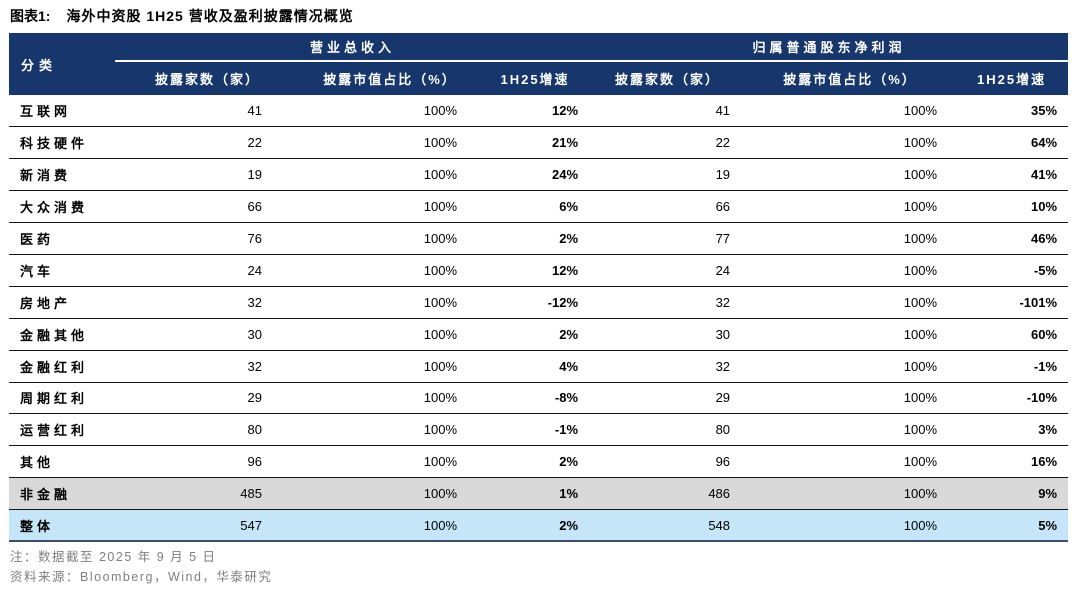 The height and width of the screenshot is (615, 1080). Describe the element at coordinates (668, 175) in the screenshot. I see `profit-count-cell: 19` at that location.